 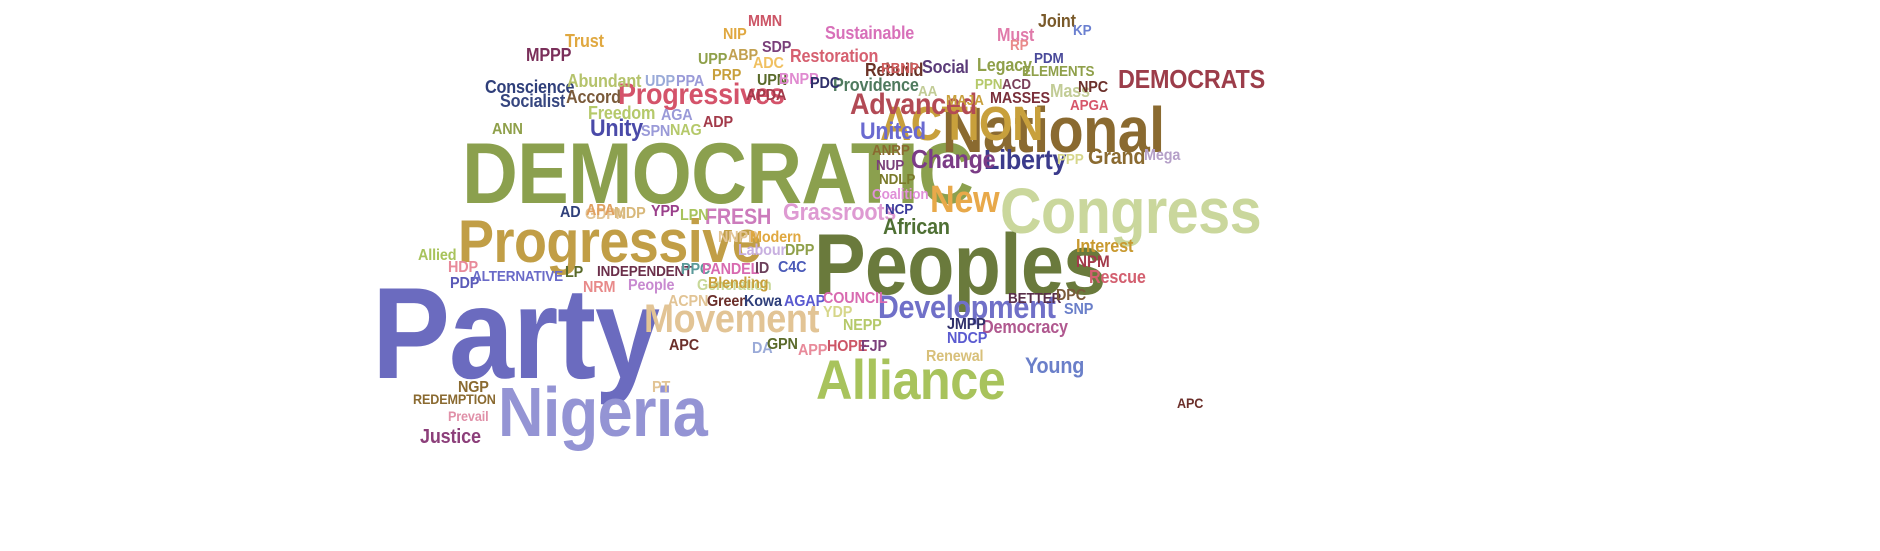 What do you see at coordinates (688, 301) in the screenshot?
I see `cloud-word: ACPN` at bounding box center [688, 301].